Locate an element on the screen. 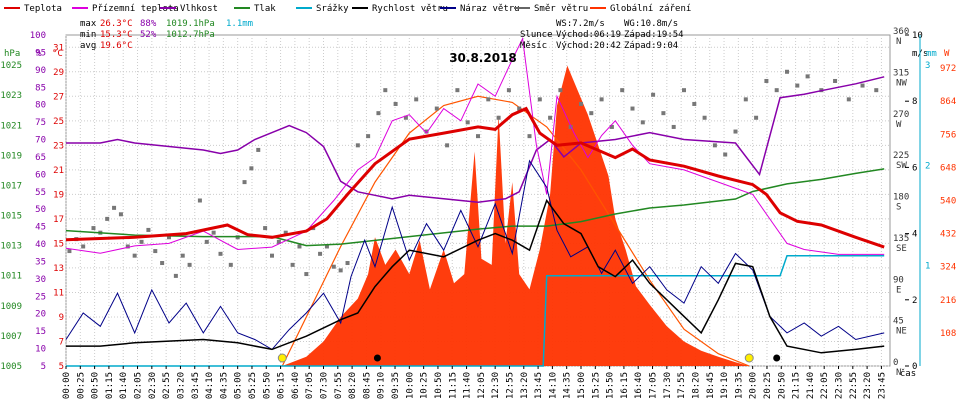 The width and height of the screenshot is (966, 400). wind-dir-tick-label: 90 is located at coordinates (898, 280).